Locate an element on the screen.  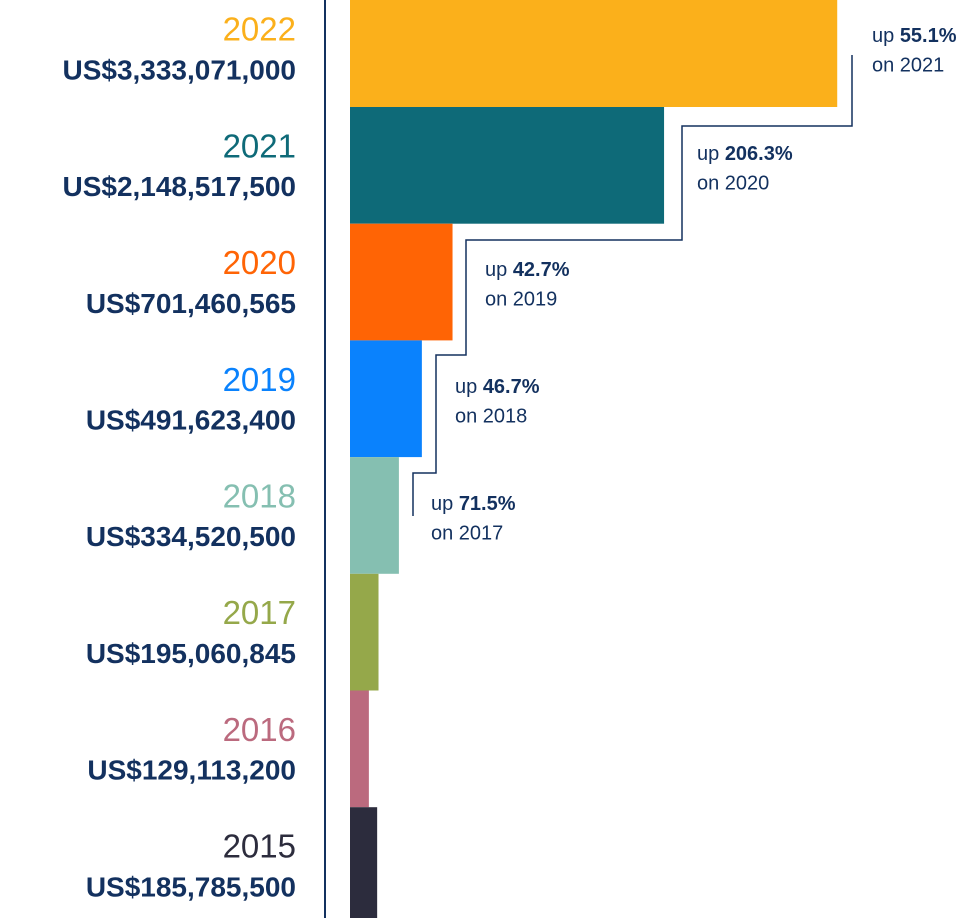
value-label: US$3,333,071,000 is located at coordinates (179, 69).